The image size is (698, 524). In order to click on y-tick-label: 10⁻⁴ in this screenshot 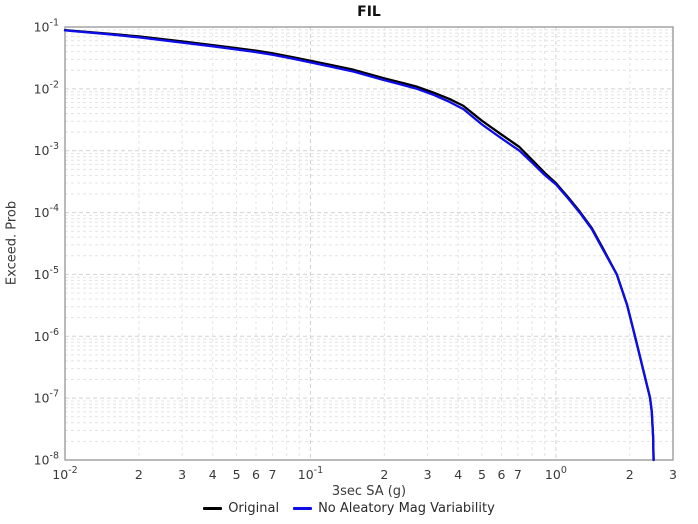, I will do `click(46, 211)`.